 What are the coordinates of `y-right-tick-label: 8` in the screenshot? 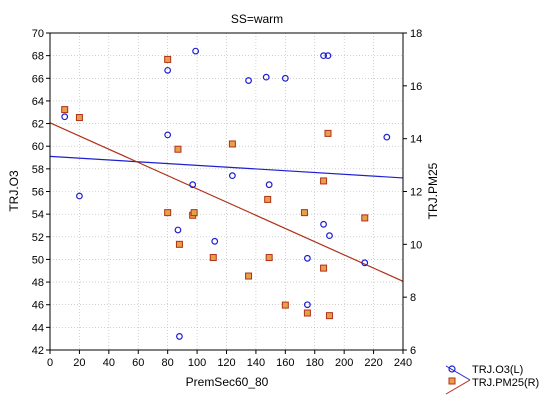 It's located at (413, 298).